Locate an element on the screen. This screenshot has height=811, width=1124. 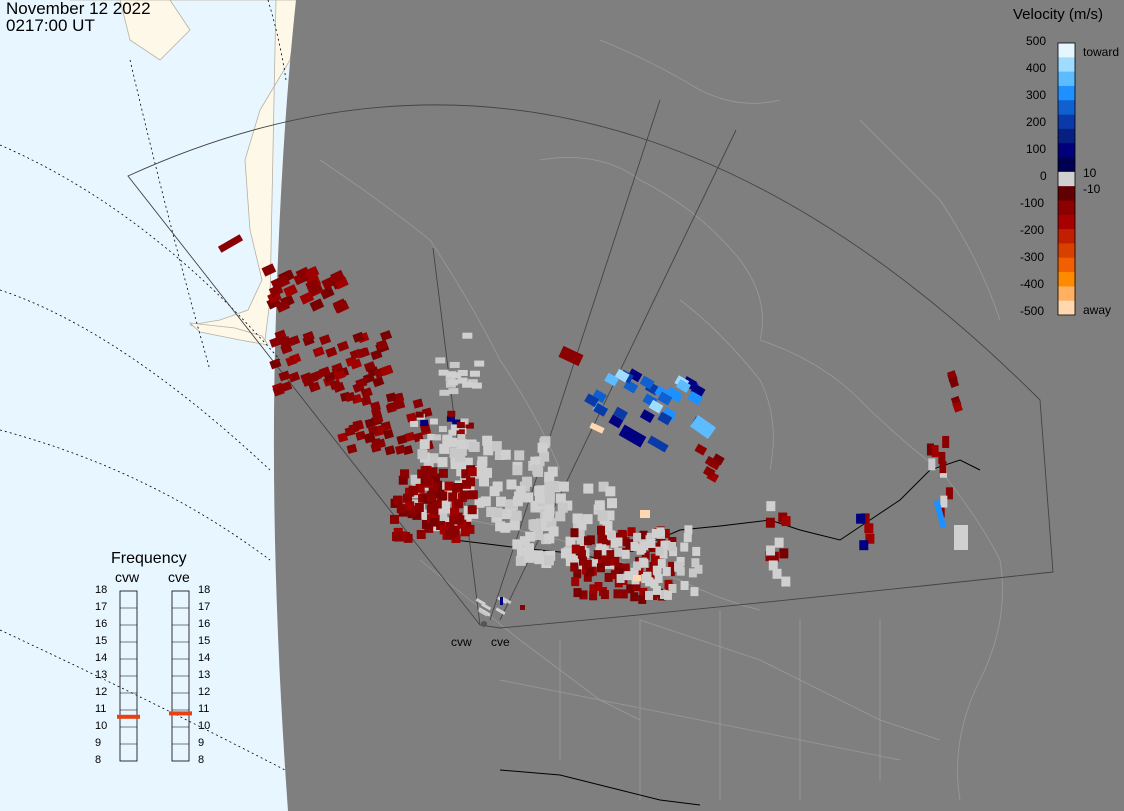
frequency-tick-label: 16 is located at coordinates (204, 624).